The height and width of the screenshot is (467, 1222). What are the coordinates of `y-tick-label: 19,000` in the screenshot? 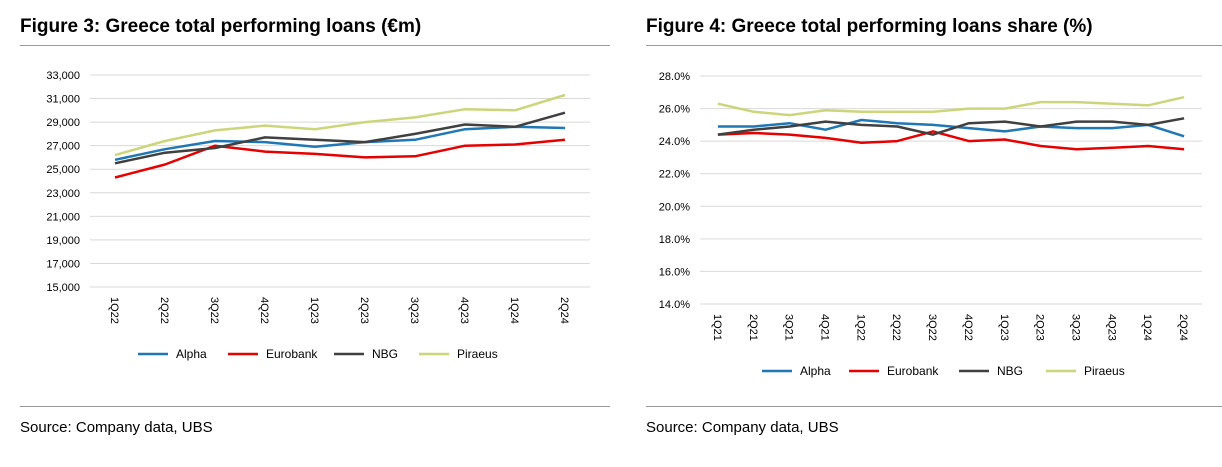 It's located at (63, 241).